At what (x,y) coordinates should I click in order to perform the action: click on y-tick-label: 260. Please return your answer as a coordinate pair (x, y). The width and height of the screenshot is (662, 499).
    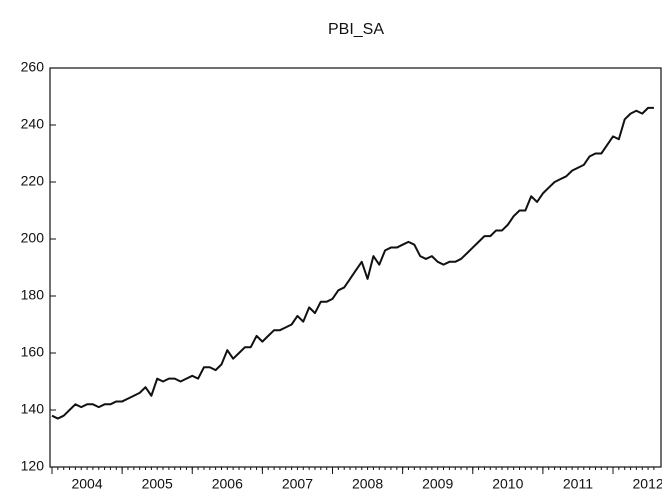
    Looking at the image, I should click on (33, 67).